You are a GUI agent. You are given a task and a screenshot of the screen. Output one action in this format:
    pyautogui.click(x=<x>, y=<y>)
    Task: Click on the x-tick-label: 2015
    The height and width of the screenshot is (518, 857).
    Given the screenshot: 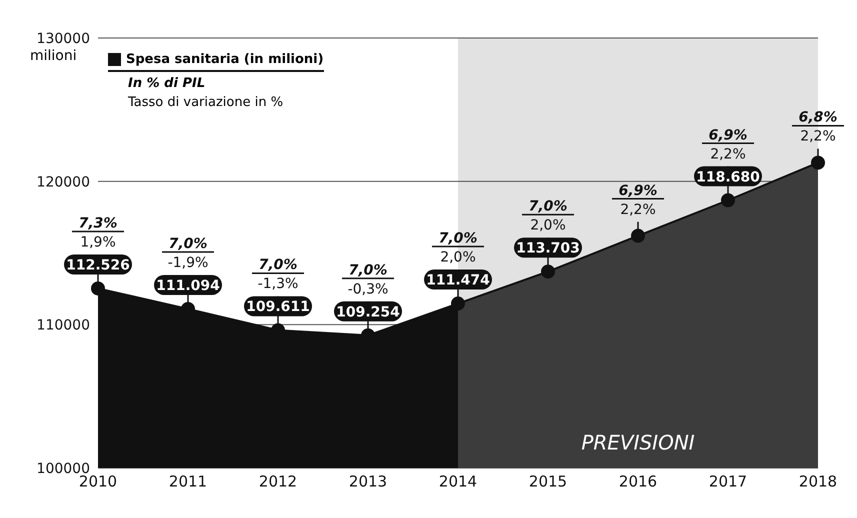 What is the action you would take?
    pyautogui.click(x=548, y=481)
    